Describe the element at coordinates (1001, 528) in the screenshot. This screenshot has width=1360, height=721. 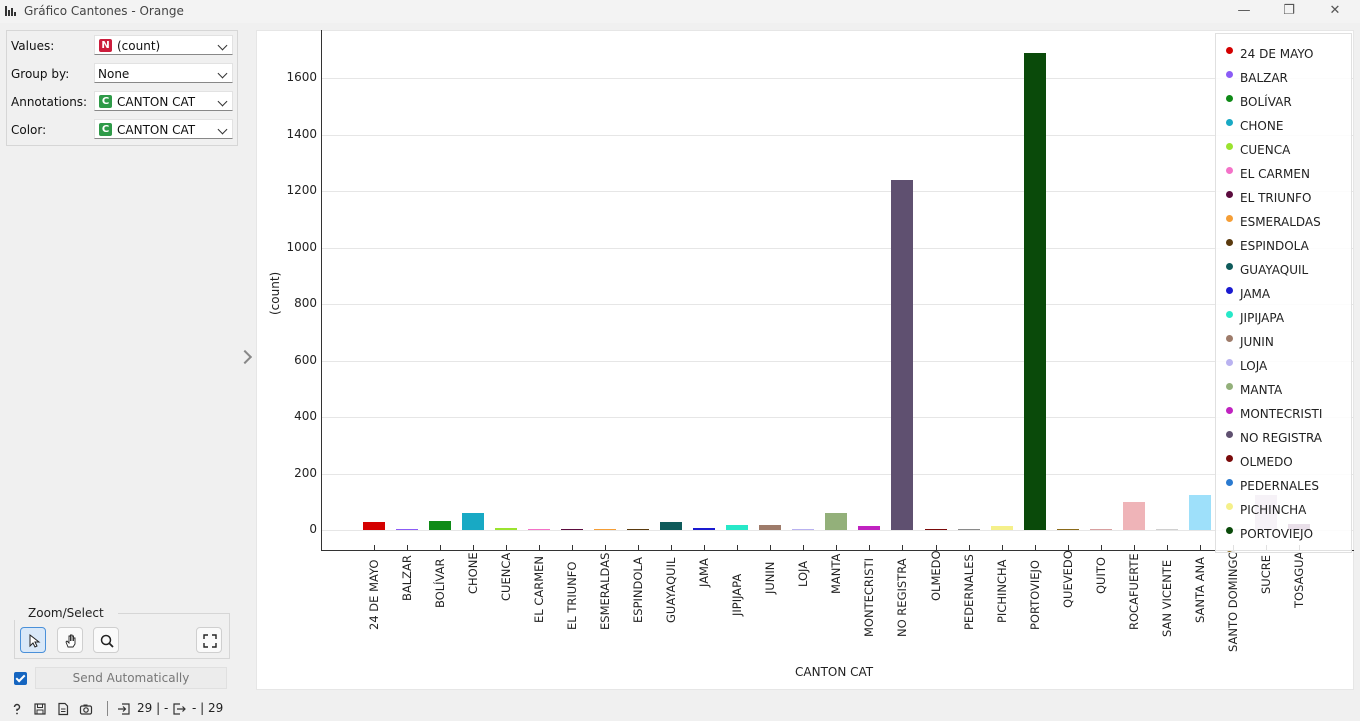
I see `bar-pichincha` at that location.